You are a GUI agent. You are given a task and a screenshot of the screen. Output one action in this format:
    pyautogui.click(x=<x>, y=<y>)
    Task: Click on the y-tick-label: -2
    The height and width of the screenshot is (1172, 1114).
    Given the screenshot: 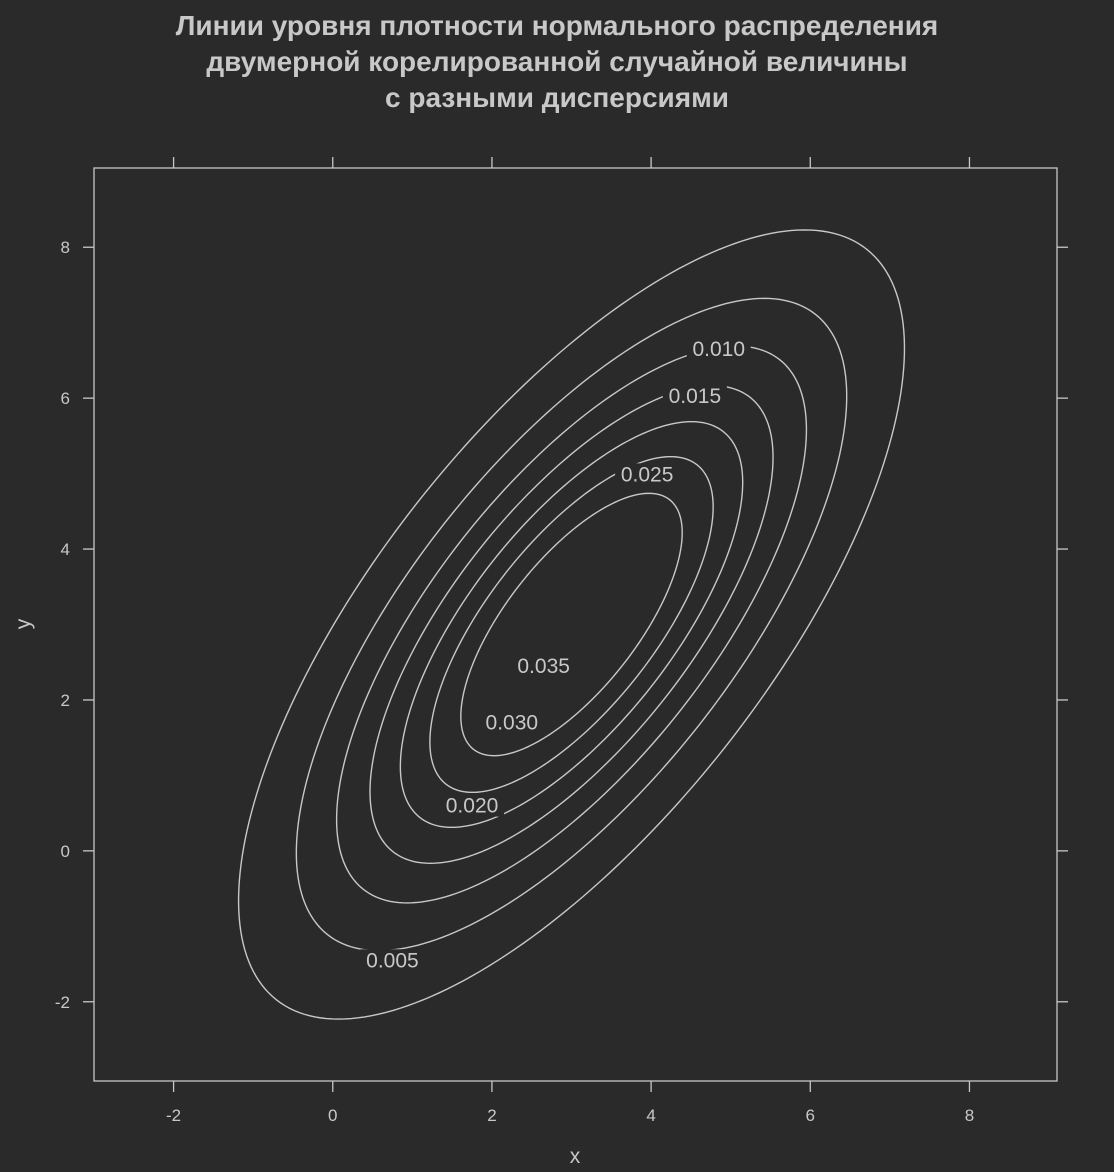 What is the action you would take?
    pyautogui.click(x=62, y=1002)
    